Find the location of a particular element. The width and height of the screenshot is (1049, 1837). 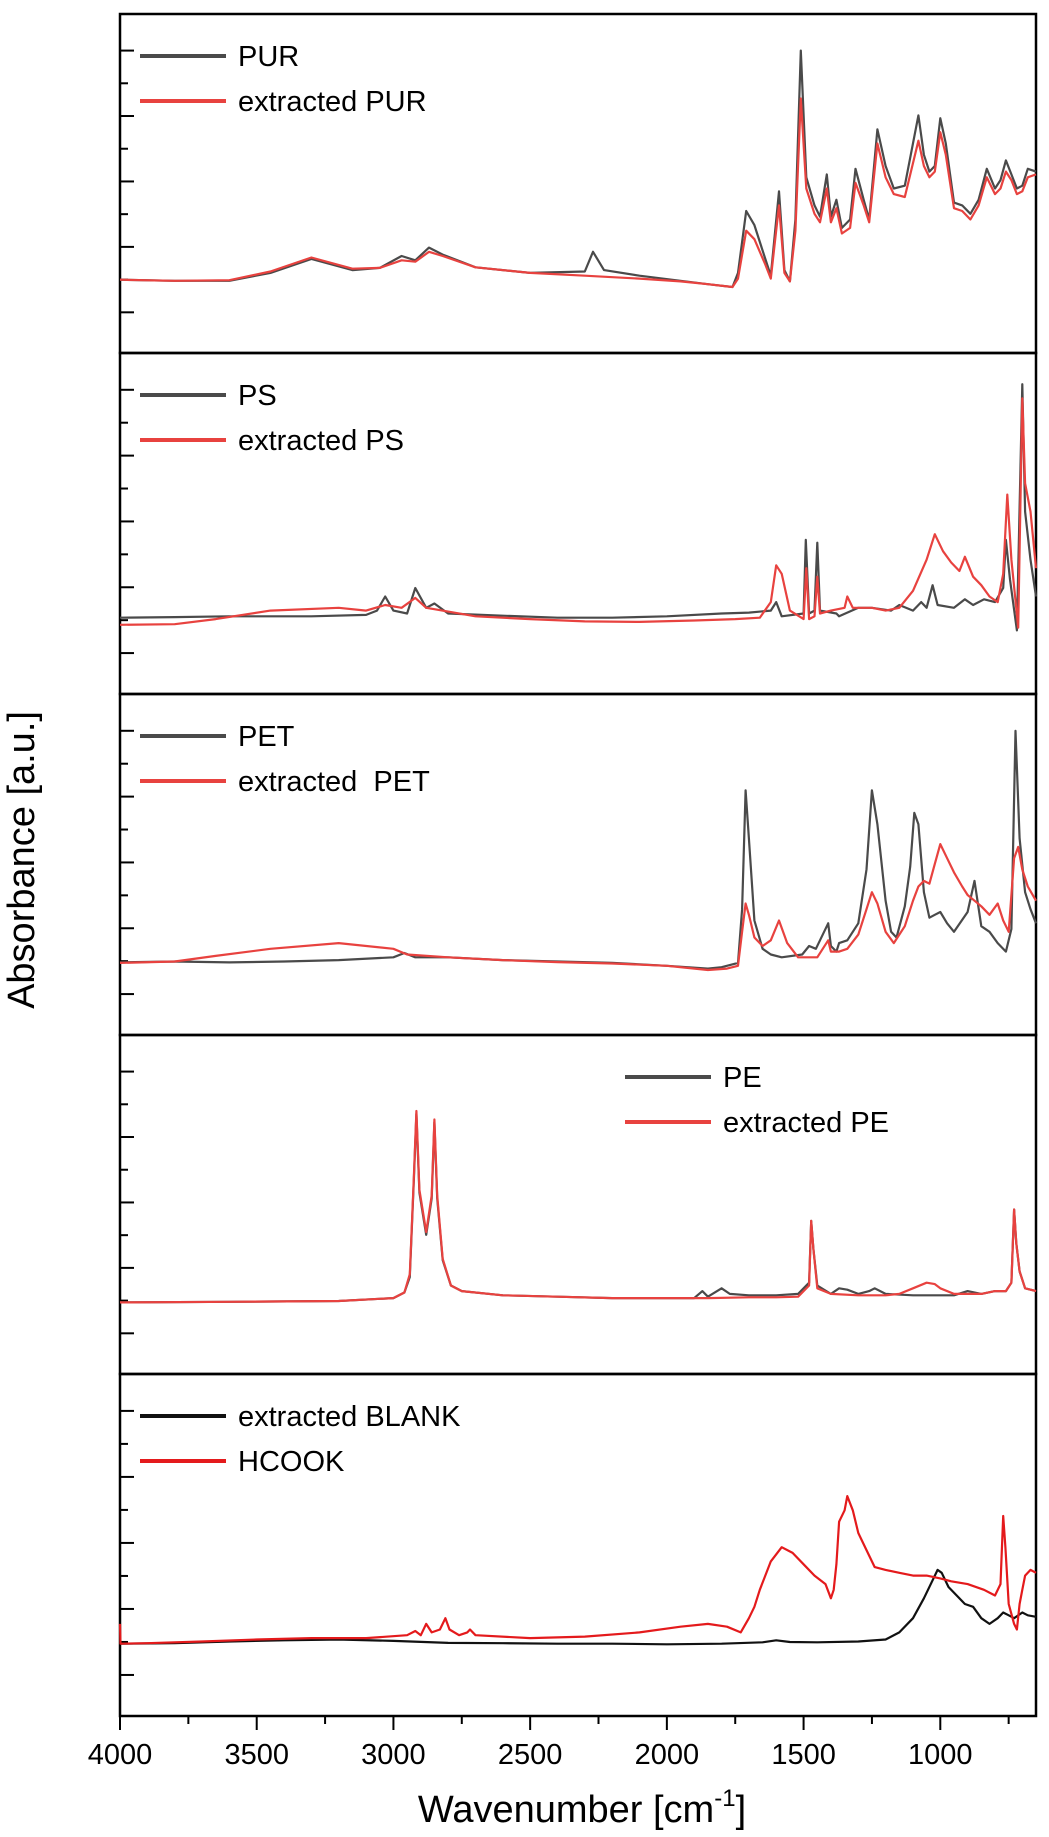

x-tick-label: 3500 is located at coordinates (256, 1755).